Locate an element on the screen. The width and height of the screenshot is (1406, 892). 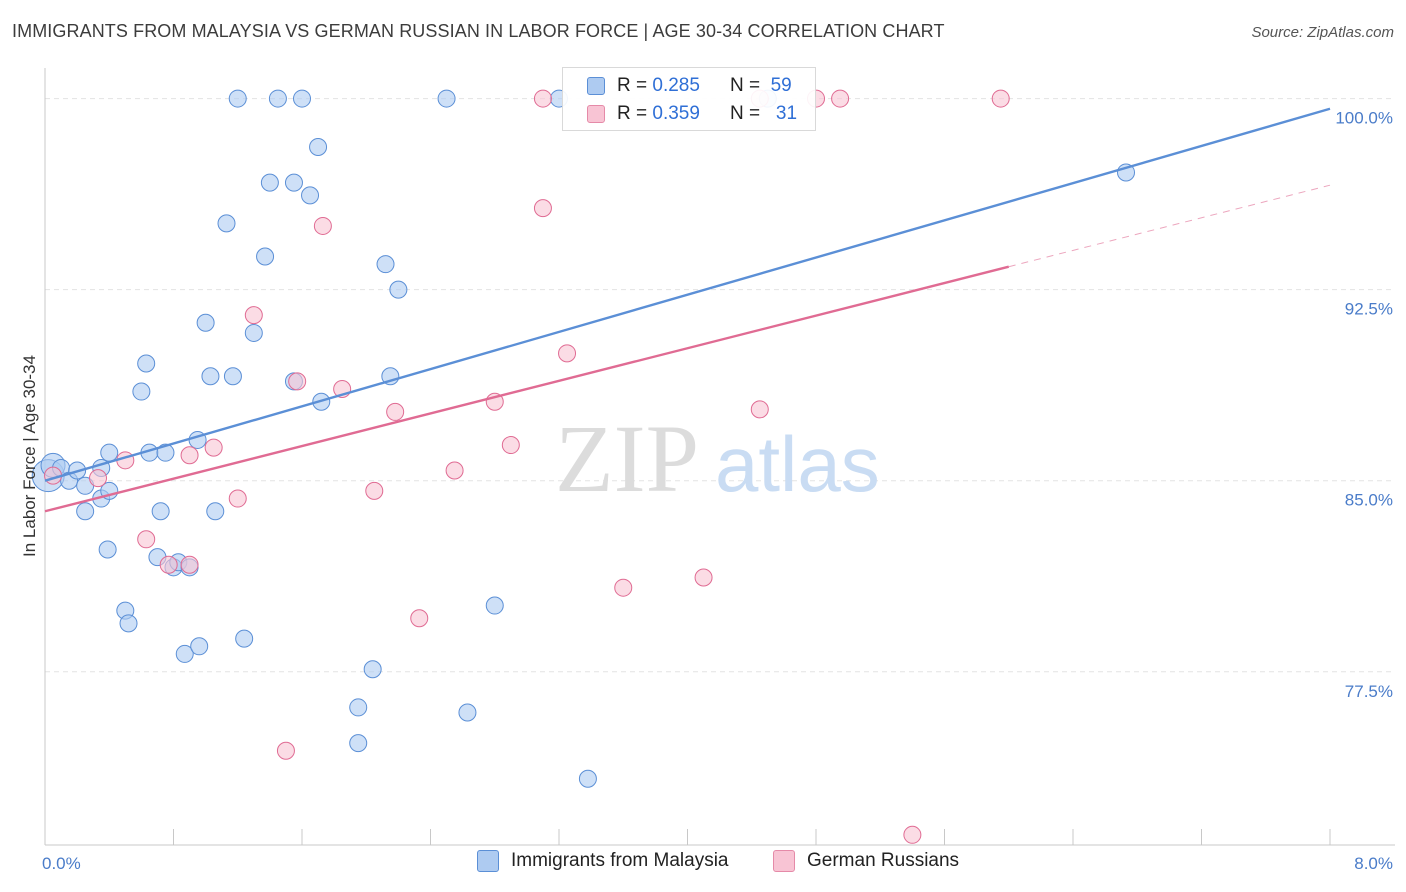
legend-n-german-russians: 31 is located at coordinates (786, 113).